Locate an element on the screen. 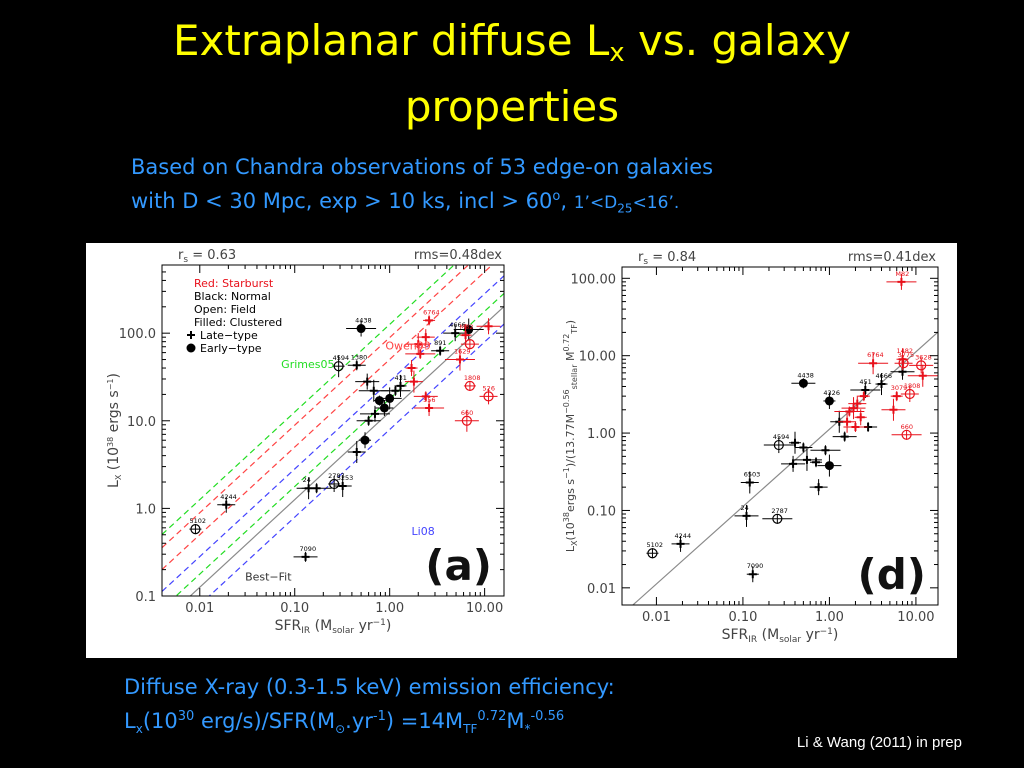  y-tick-label: 0.01 is located at coordinates (601, 589).